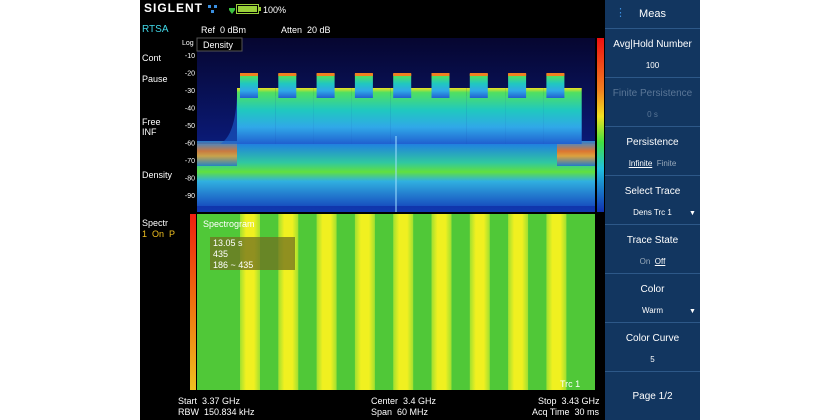 This screenshot has height=420, width=840. What do you see at coordinates (652, 191) in the screenshot?
I see `menu-label: Select Trace` at bounding box center [652, 191].